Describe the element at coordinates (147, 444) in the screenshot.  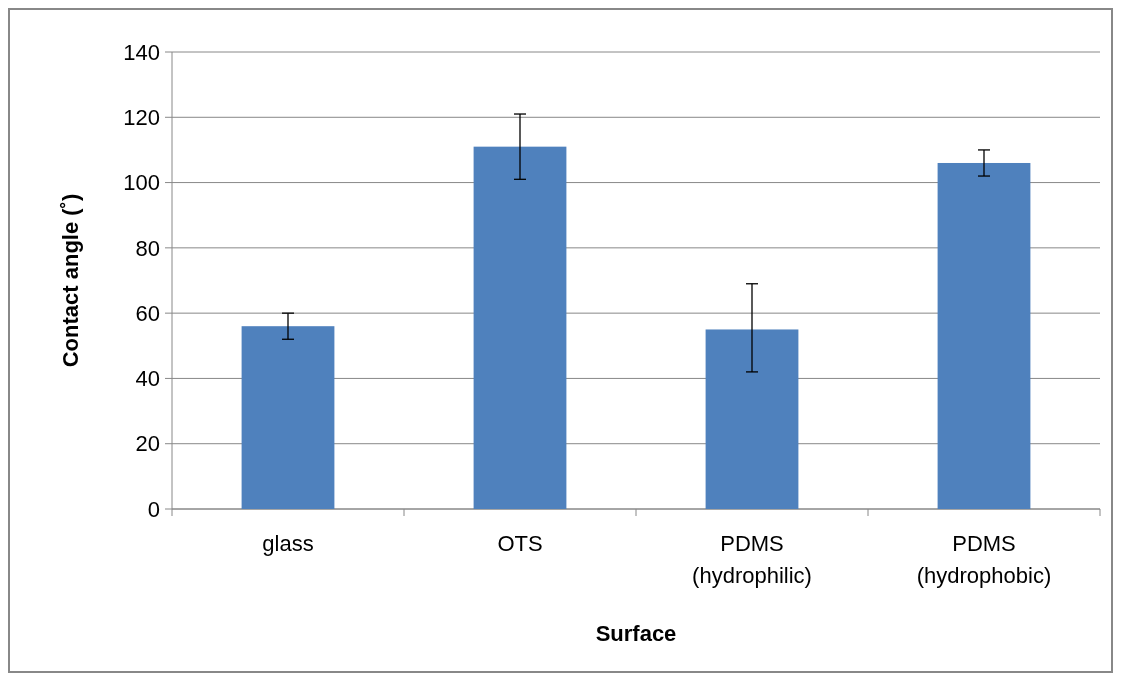
I see `y-tick-label: 20` at that location.